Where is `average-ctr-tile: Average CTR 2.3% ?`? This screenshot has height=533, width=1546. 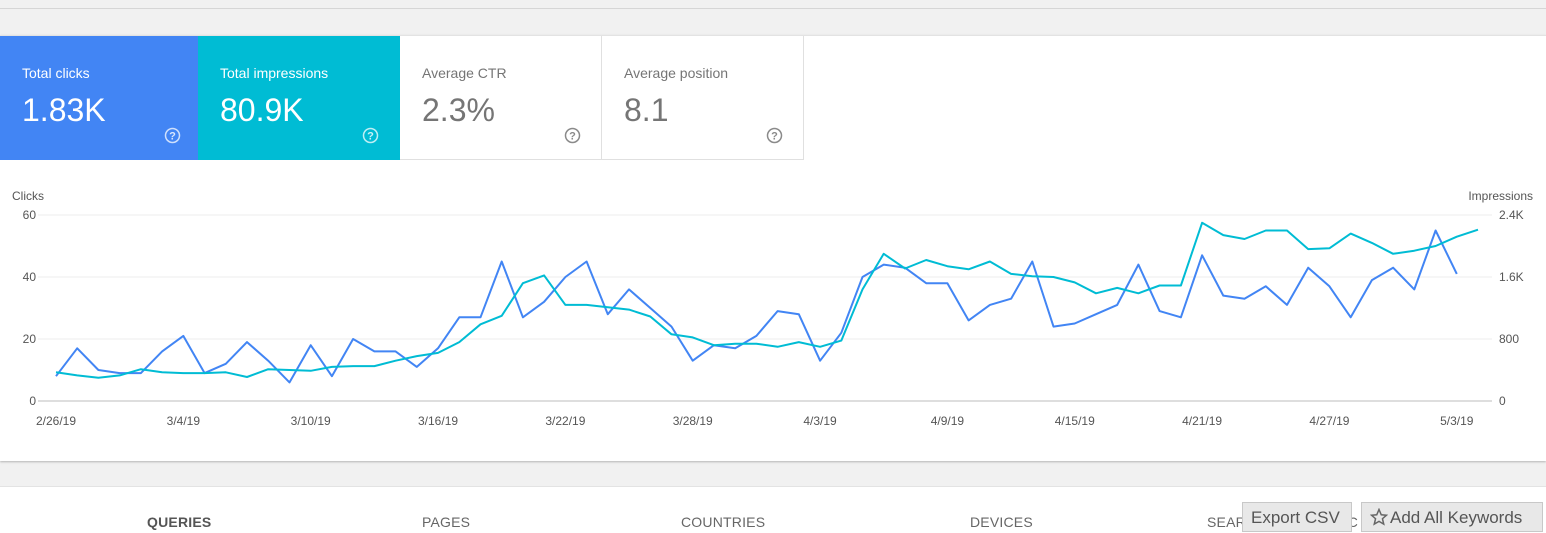 average-ctr-tile: Average CTR 2.3% ? is located at coordinates (501, 98).